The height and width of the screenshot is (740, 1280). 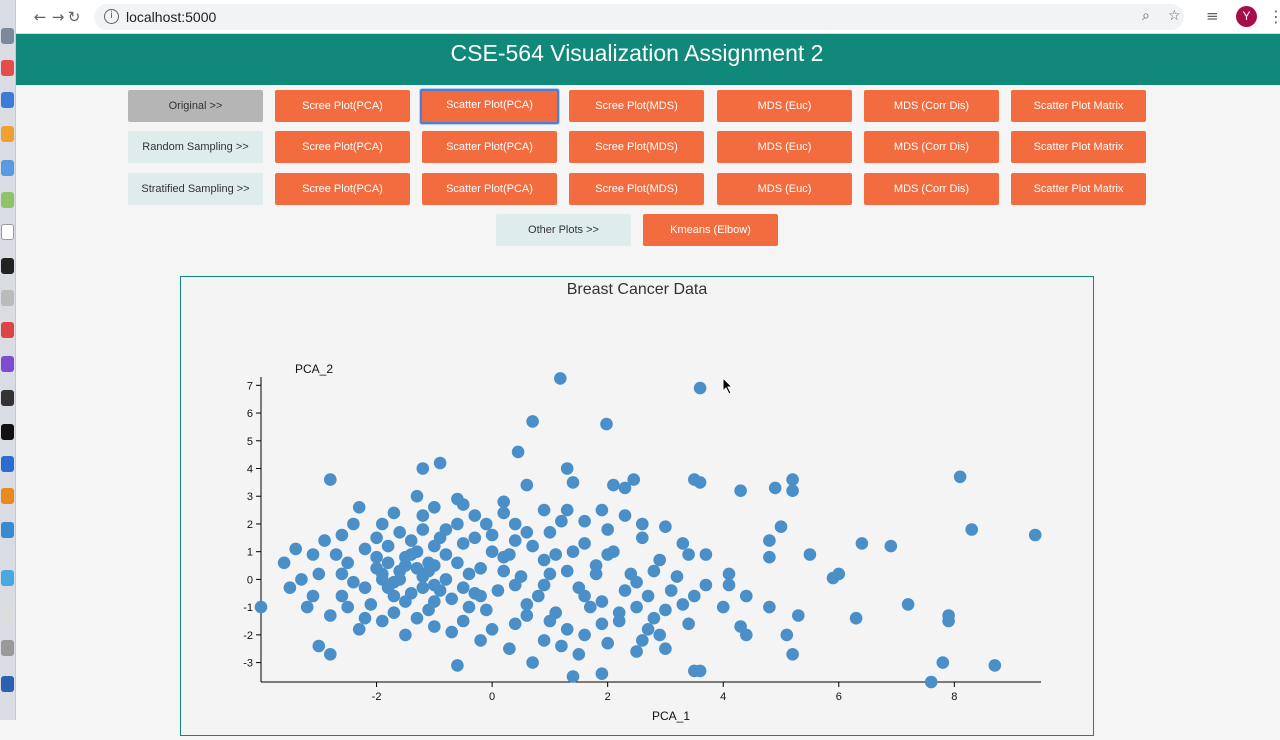 What do you see at coordinates (784, 189) in the screenshot?
I see `stratified-mds-euc-button: MDS (Euc)` at bounding box center [784, 189].